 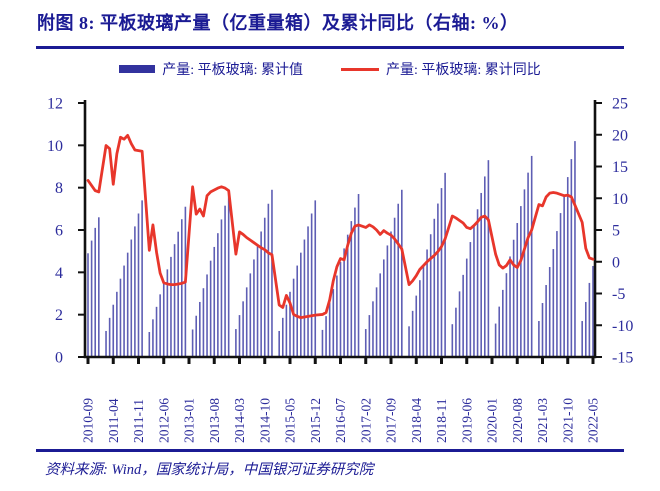 I want to click on svg-text: 2012-06, so click(x=163, y=420).